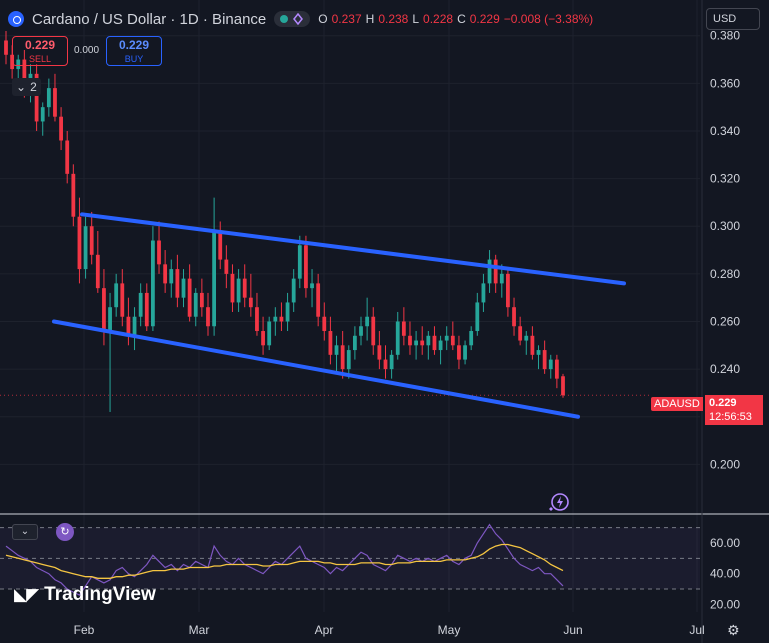  What do you see at coordinates (725, 369) in the screenshot?
I see `price-tick-label: 0.240` at bounding box center [725, 369].